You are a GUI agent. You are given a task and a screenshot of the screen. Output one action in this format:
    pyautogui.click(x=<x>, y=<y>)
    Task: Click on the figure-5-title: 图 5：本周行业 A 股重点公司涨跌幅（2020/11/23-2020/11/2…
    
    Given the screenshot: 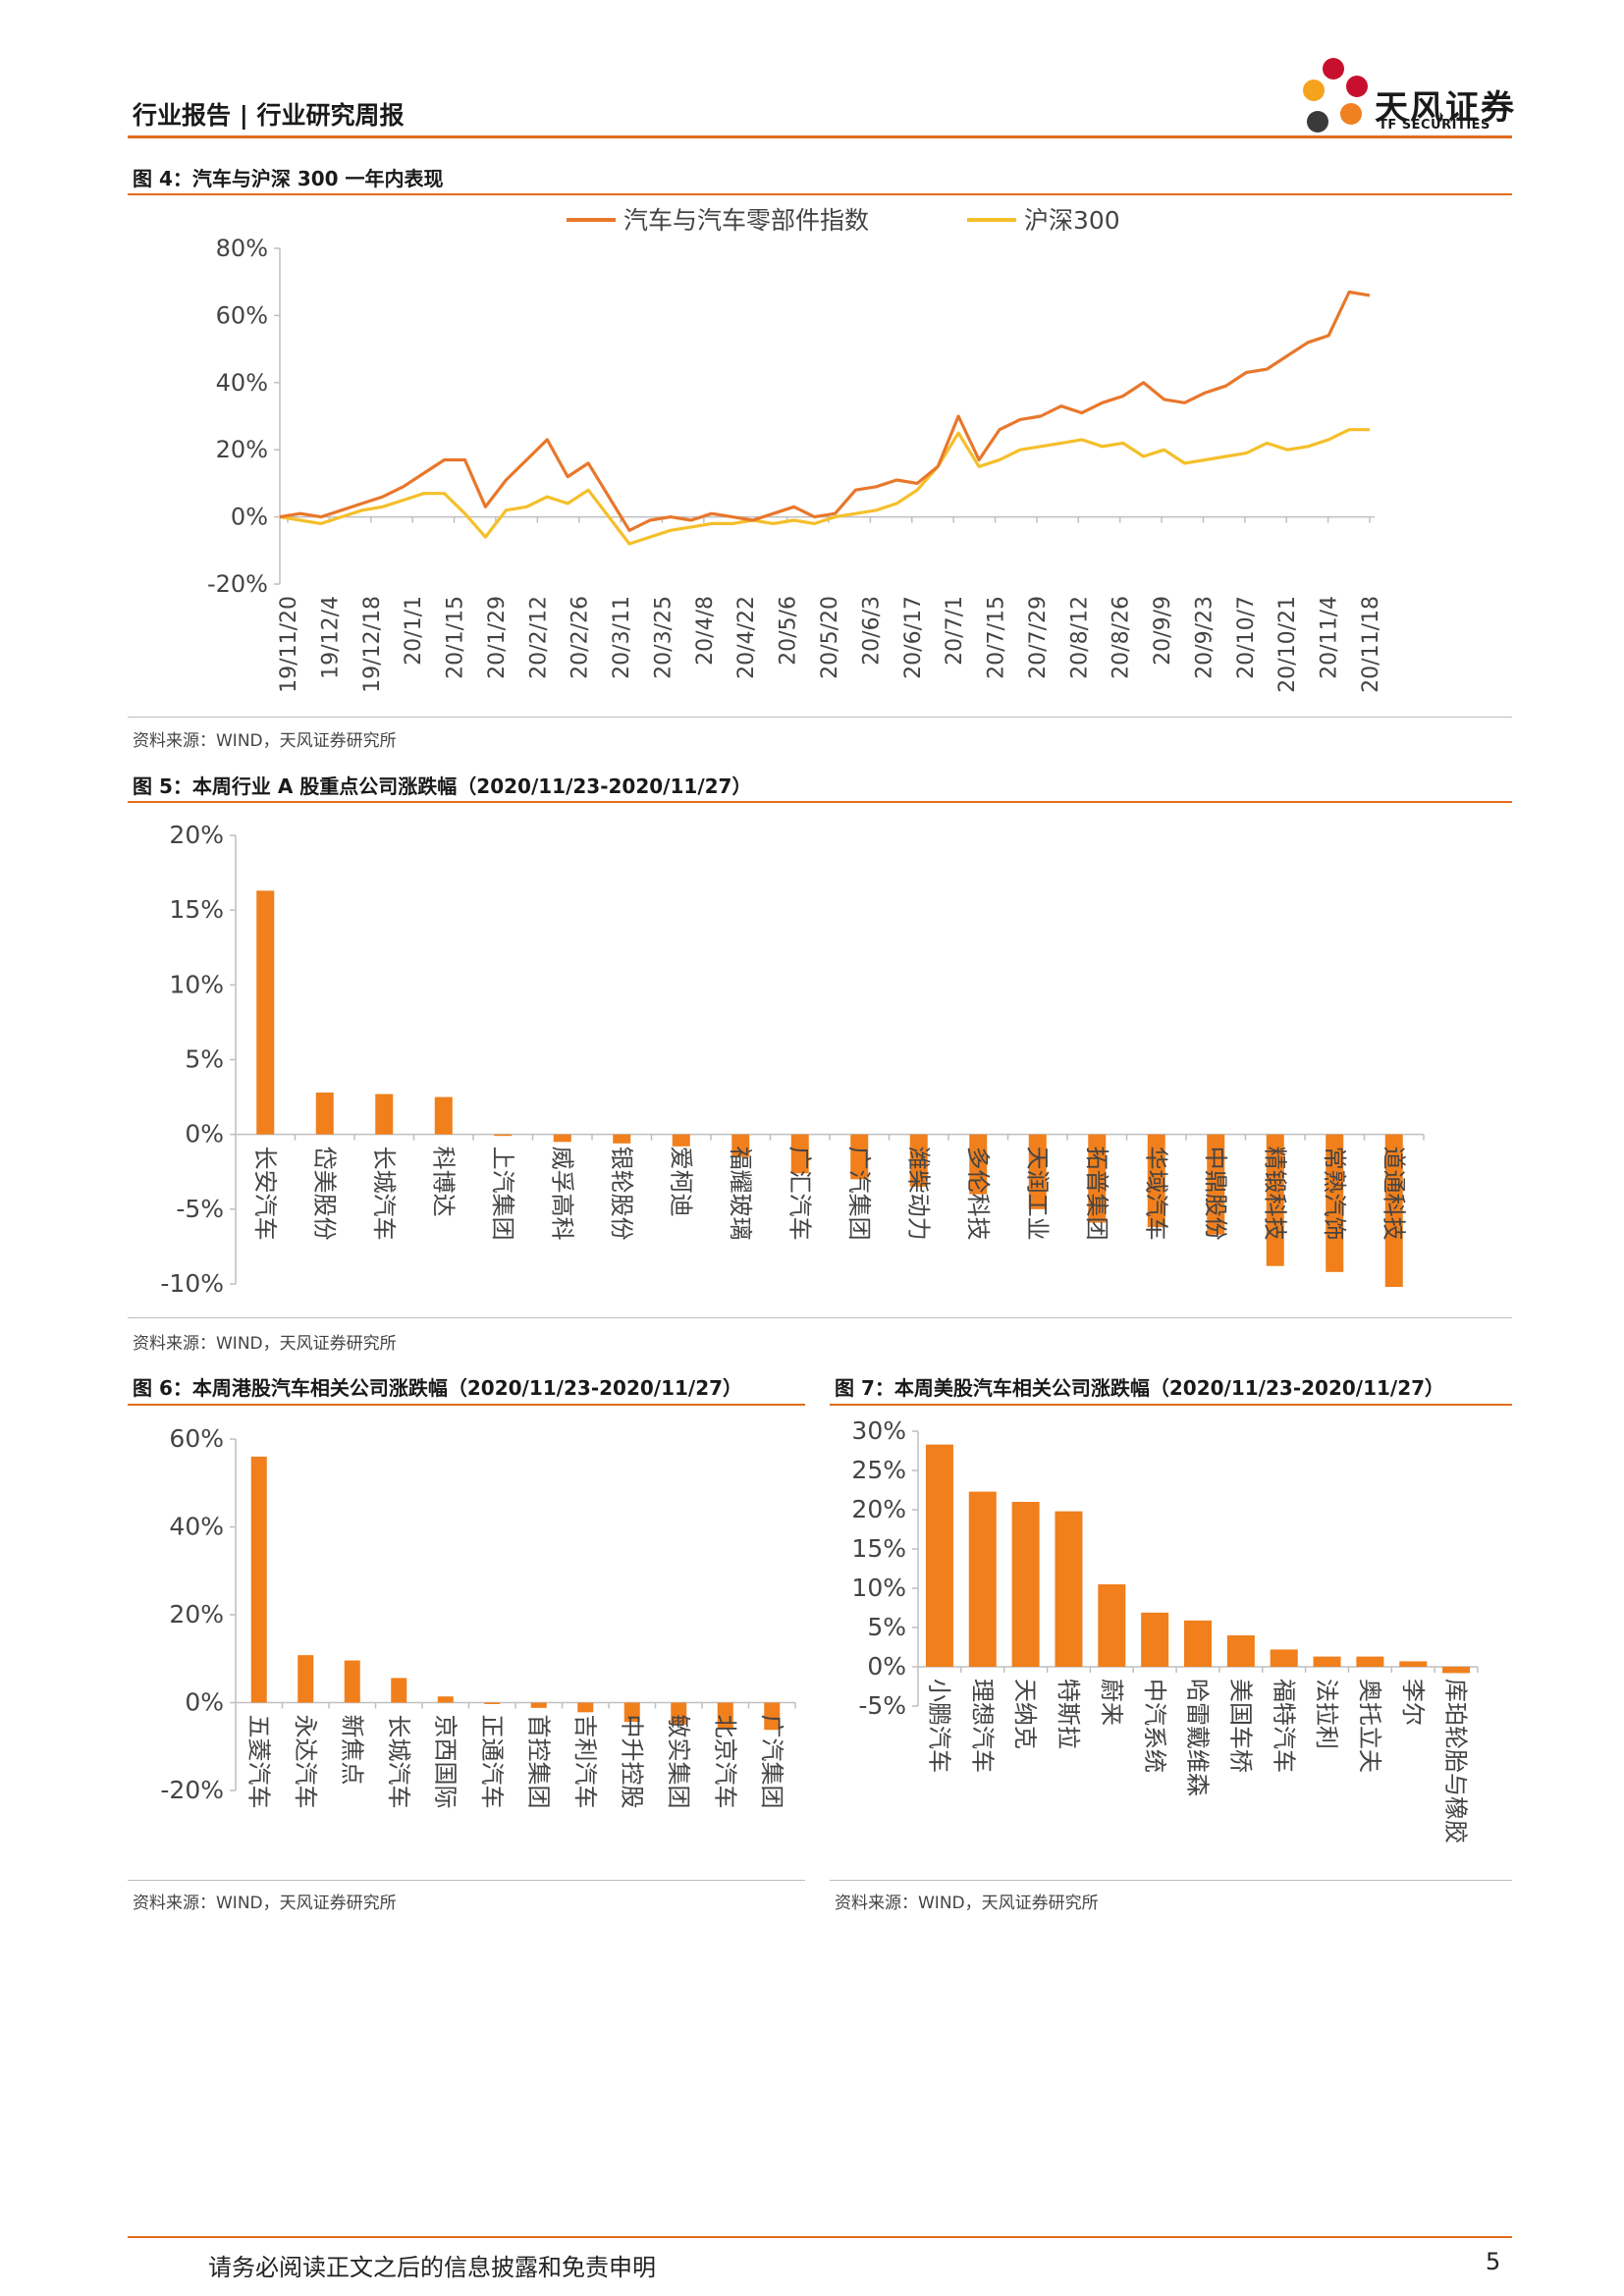 What is the action you would take?
    pyautogui.click(x=442, y=786)
    